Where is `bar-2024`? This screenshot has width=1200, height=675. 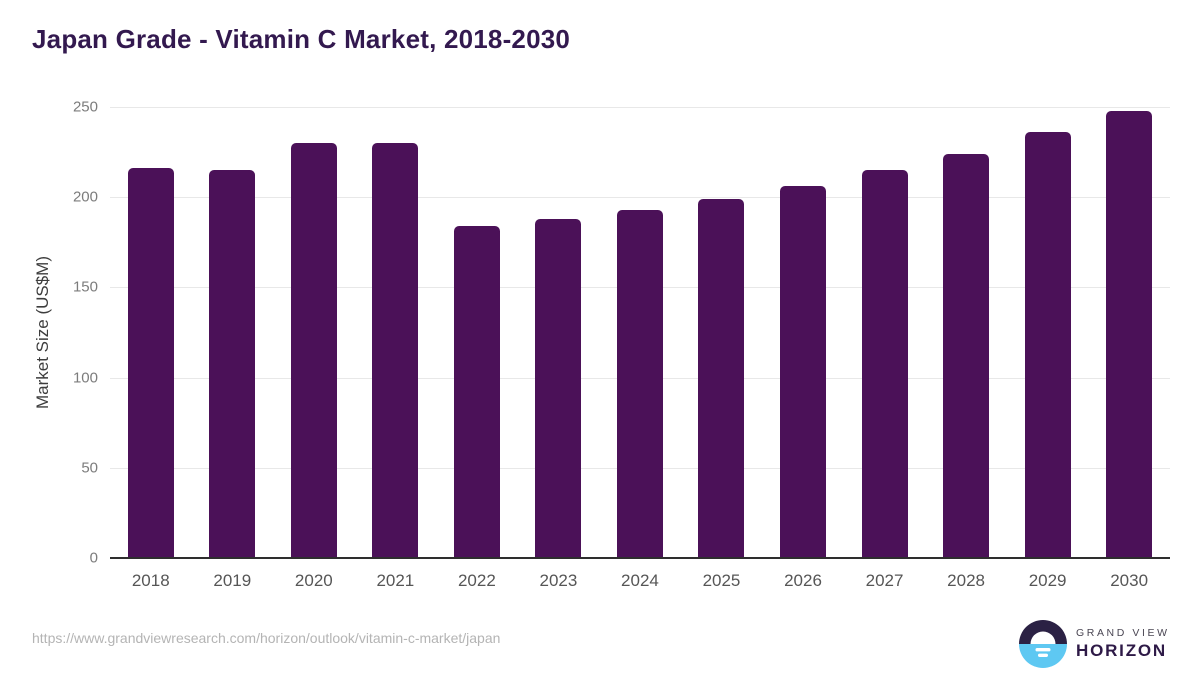
bar-2024 is located at coordinates (639, 383).